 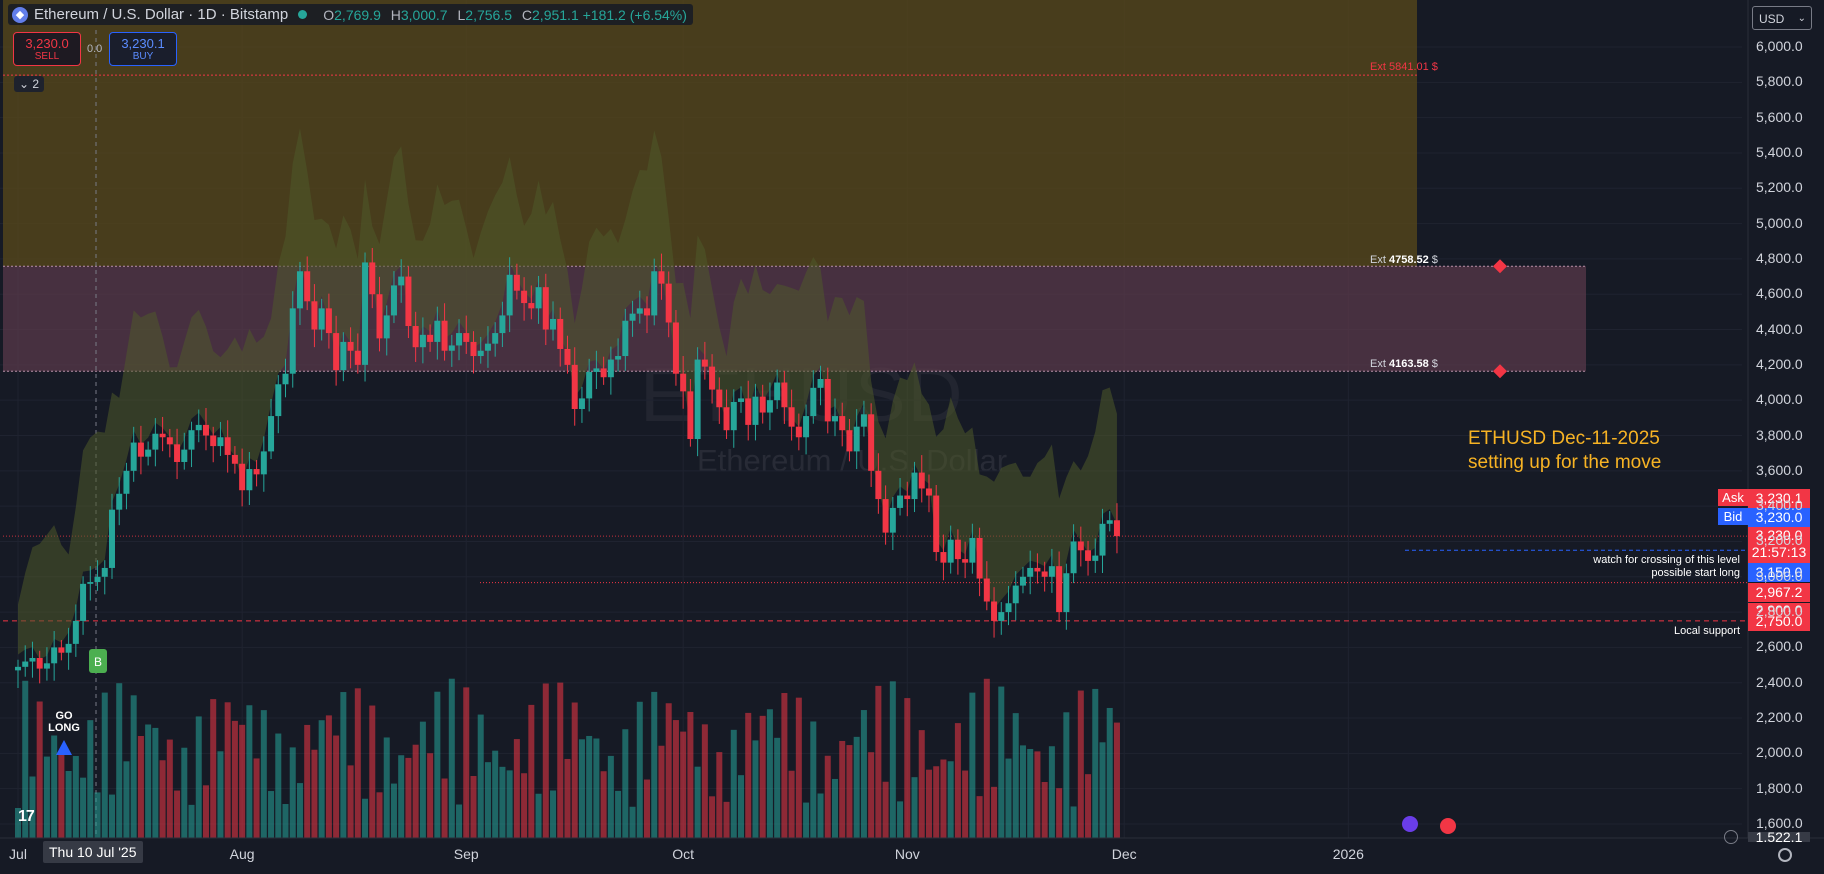 I want to click on x-tick-label: 2026, so click(x=1348, y=854).